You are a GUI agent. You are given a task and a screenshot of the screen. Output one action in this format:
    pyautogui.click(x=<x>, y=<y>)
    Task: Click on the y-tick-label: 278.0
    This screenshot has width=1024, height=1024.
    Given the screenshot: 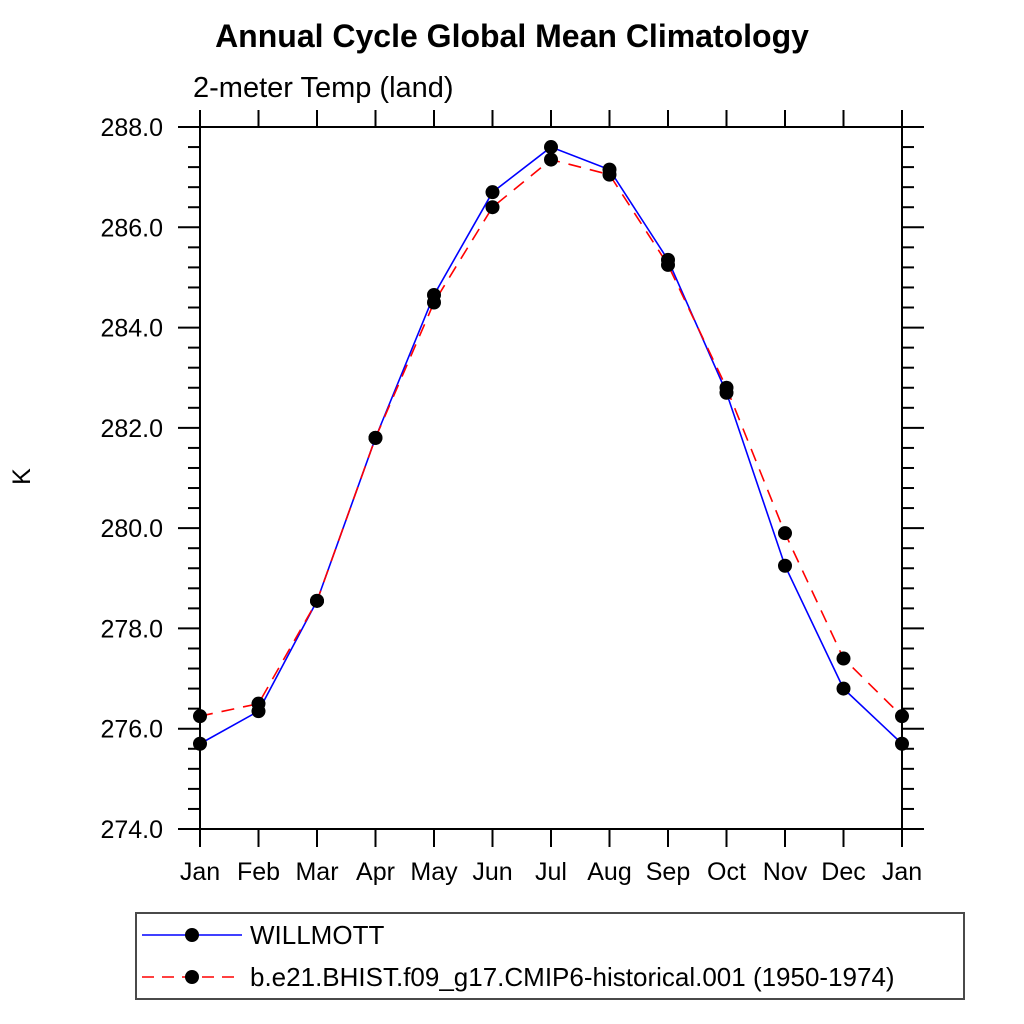 What is the action you would take?
    pyautogui.click(x=131, y=629)
    